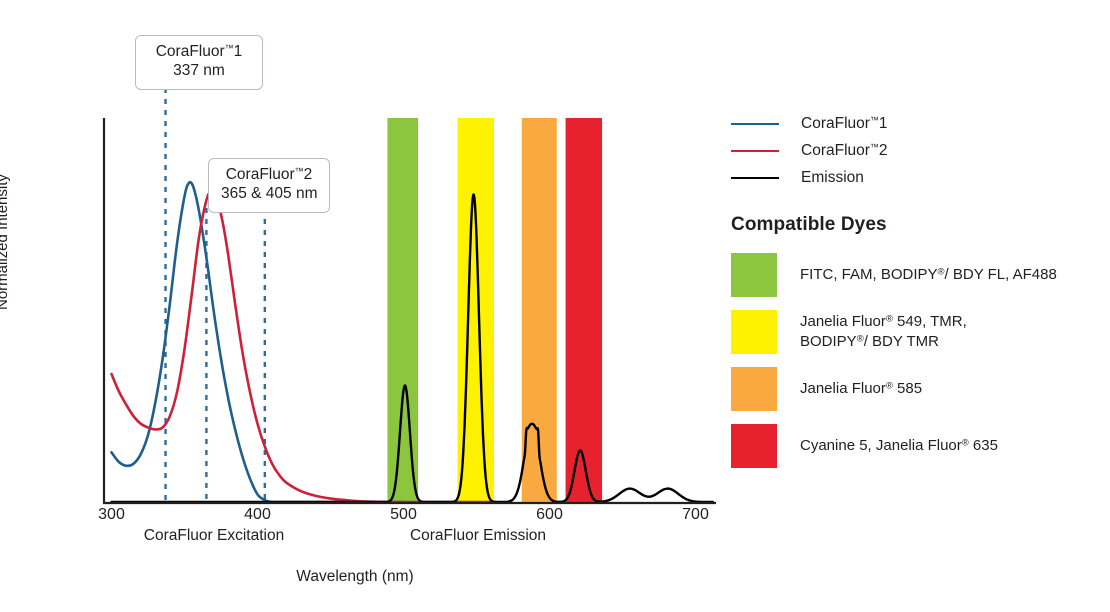  Describe the element at coordinates (238, 51) in the screenshot. I see `callout-cf1-suffix: 1` at that location.